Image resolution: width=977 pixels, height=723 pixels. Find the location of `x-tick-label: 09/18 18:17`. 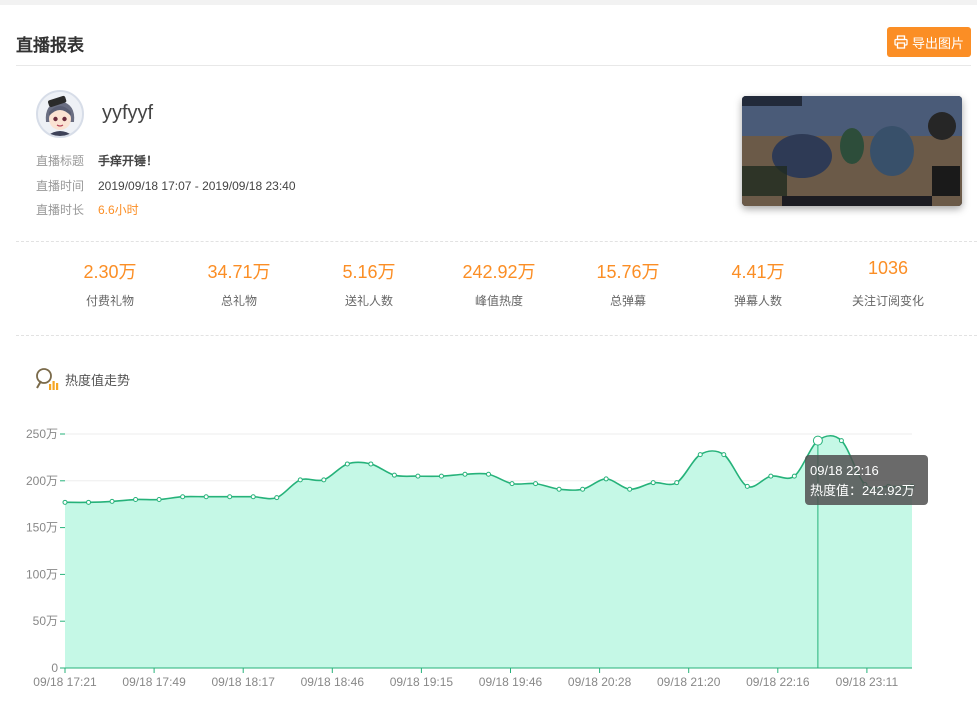

x-tick-label: 09/18 18:17 is located at coordinates (243, 682).